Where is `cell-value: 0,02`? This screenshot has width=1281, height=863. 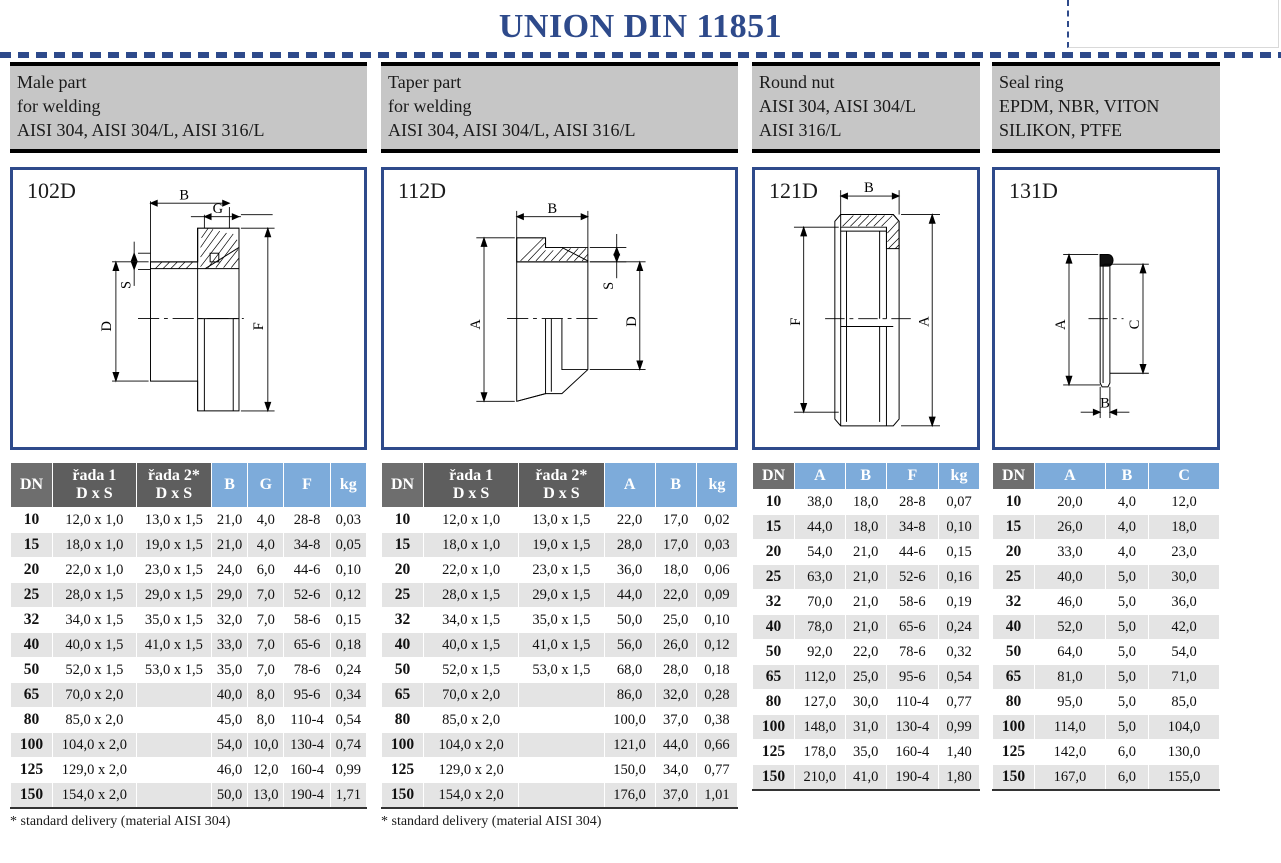
cell-value: 0,02 is located at coordinates (717, 520).